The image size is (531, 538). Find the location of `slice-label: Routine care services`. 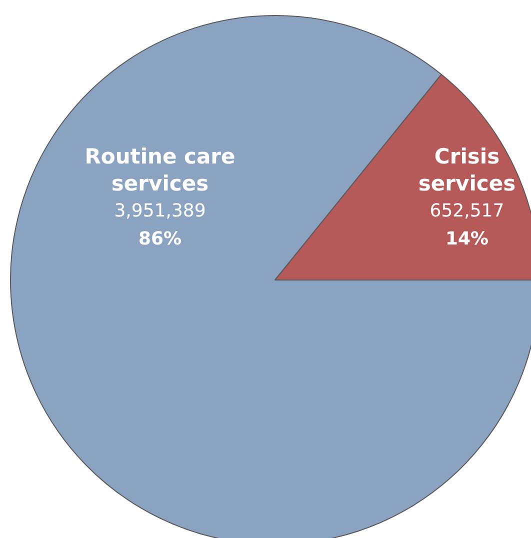

slice-label: Routine care services is located at coordinates (160, 170).